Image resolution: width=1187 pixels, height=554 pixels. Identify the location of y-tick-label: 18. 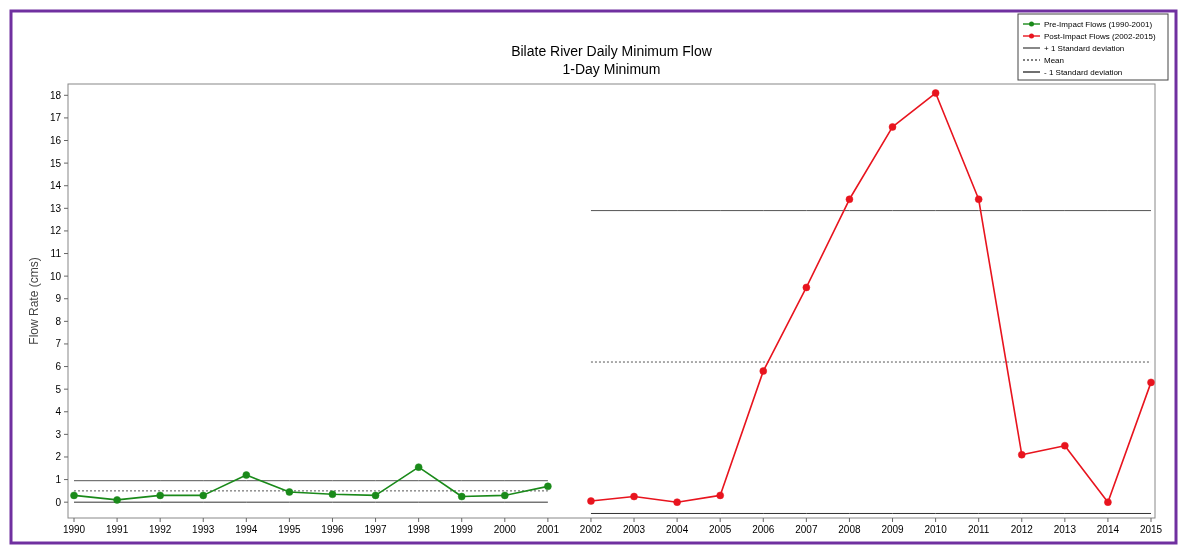
(55, 95).